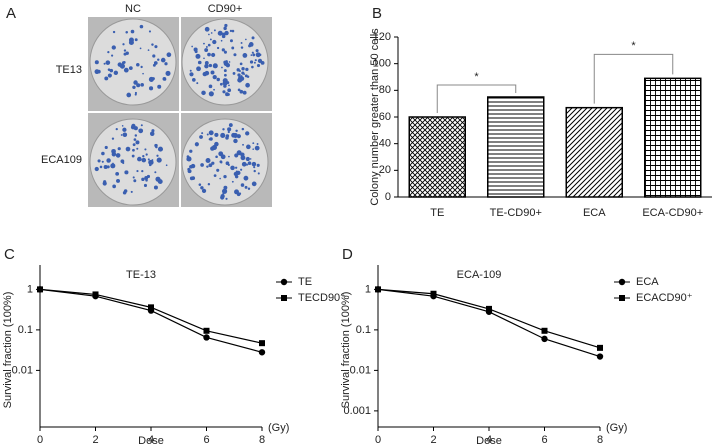 The width and height of the screenshot is (720, 448). I want to click on row-label: TE13, so click(69, 70).